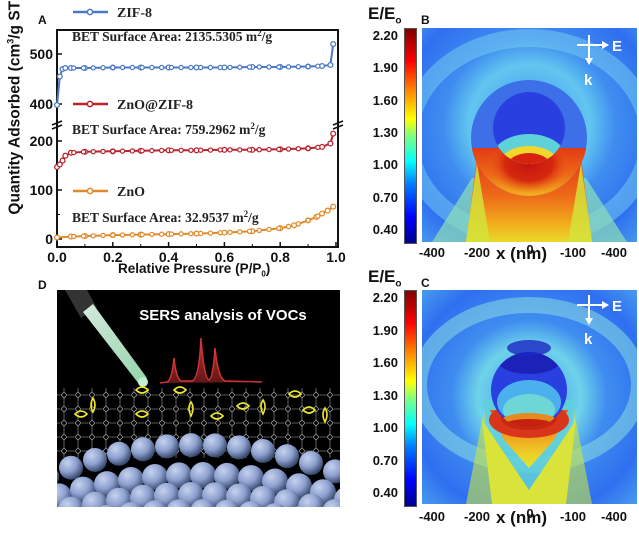 This screenshot has height=539, width=639. I want to click on panel-b-xlabel: x (nm), so click(521, 253).